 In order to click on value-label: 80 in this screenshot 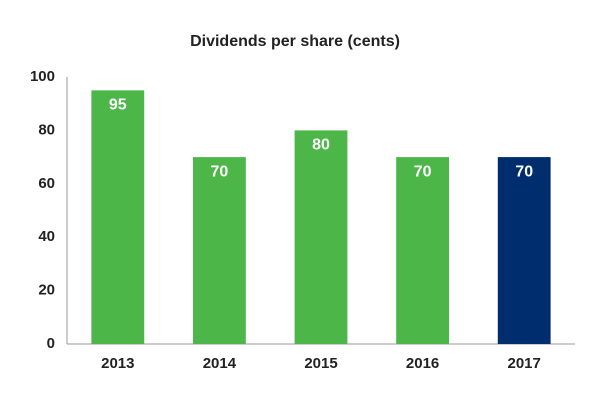, I will do `click(321, 145)`.